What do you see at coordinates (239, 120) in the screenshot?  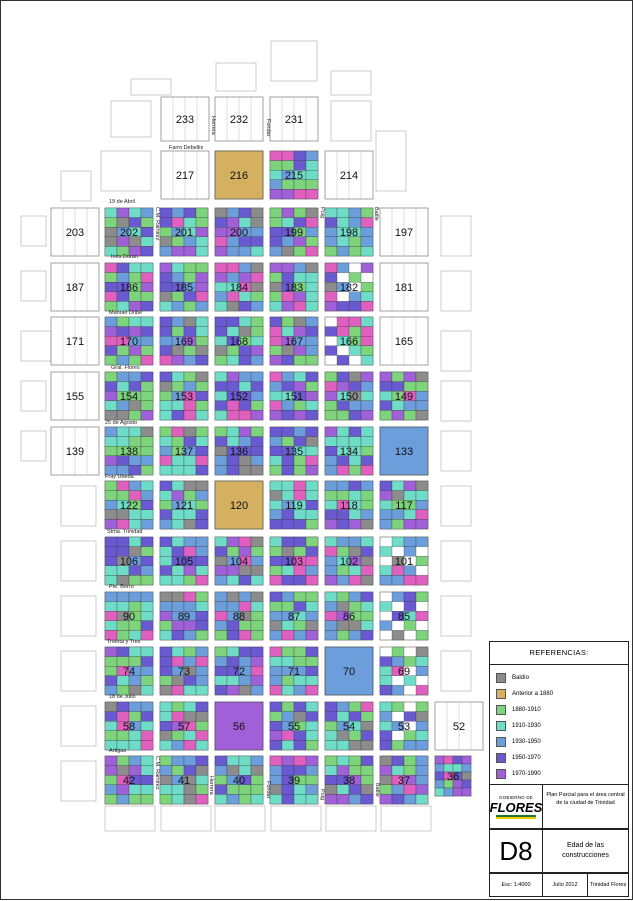 I see `block-number: 232` at bounding box center [239, 120].